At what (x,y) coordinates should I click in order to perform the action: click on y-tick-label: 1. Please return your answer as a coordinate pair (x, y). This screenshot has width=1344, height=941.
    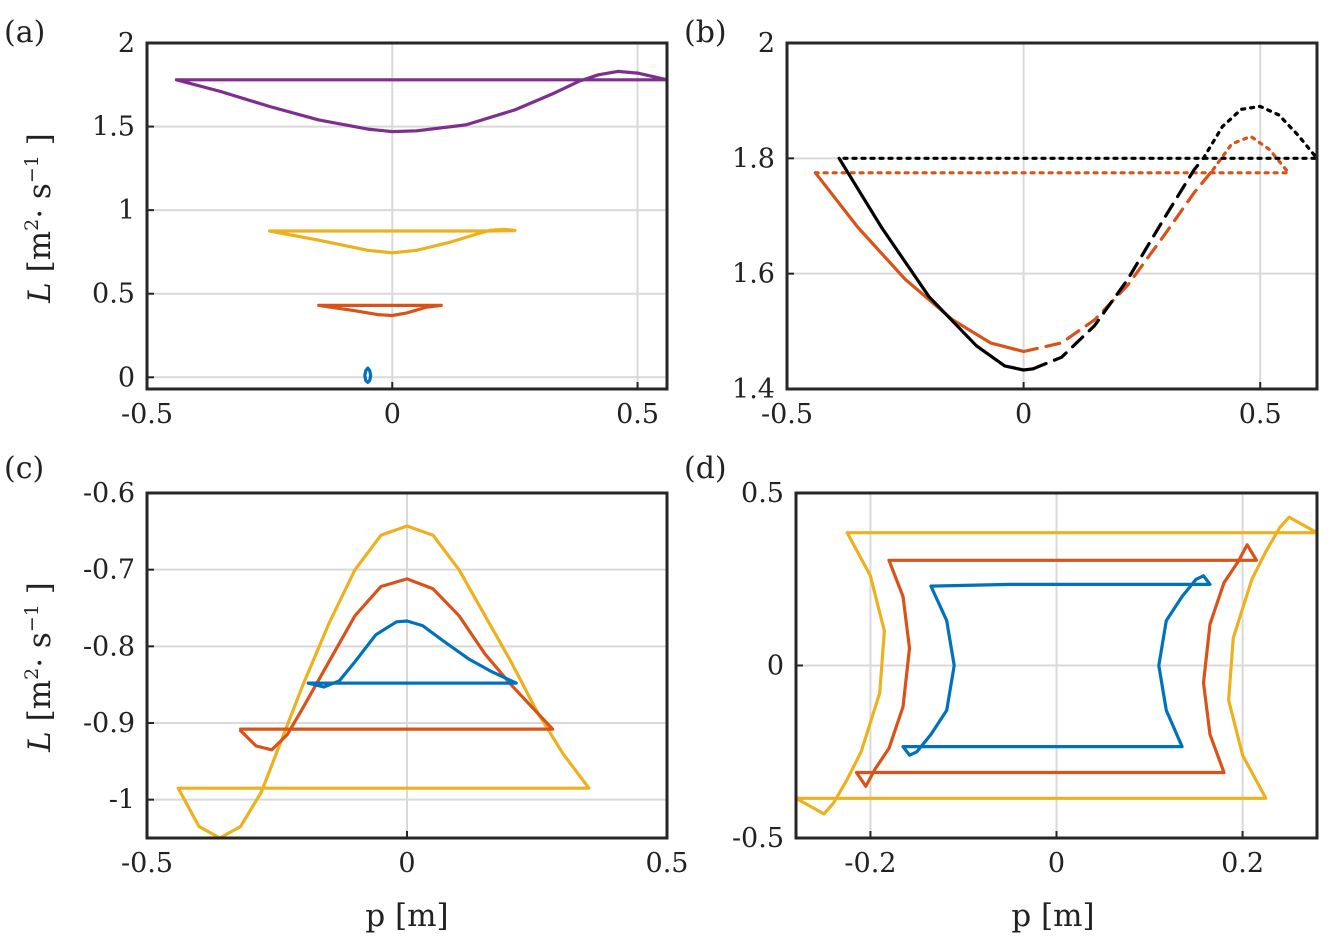
    Looking at the image, I should click on (126, 210).